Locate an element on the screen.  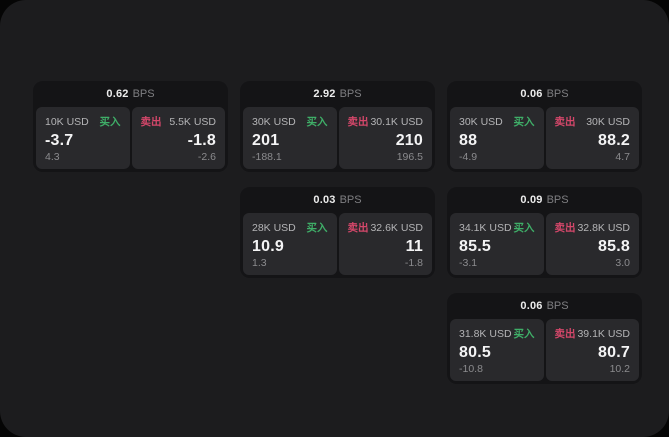
sell-sub-value: -2.6 is located at coordinates (206, 157).